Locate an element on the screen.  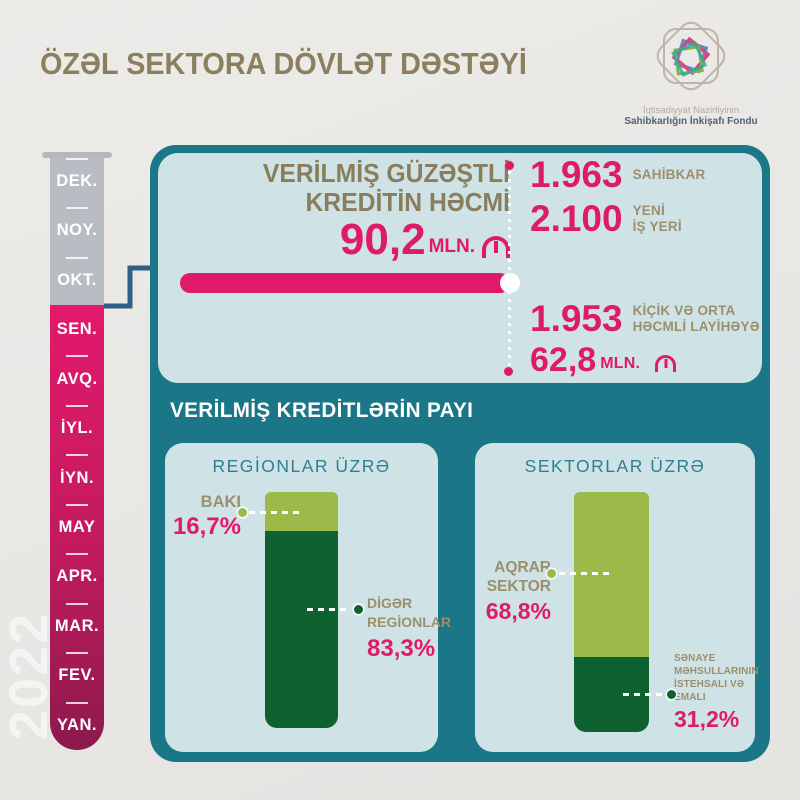
sectors-stacked-bar is located at coordinates (611, 612).